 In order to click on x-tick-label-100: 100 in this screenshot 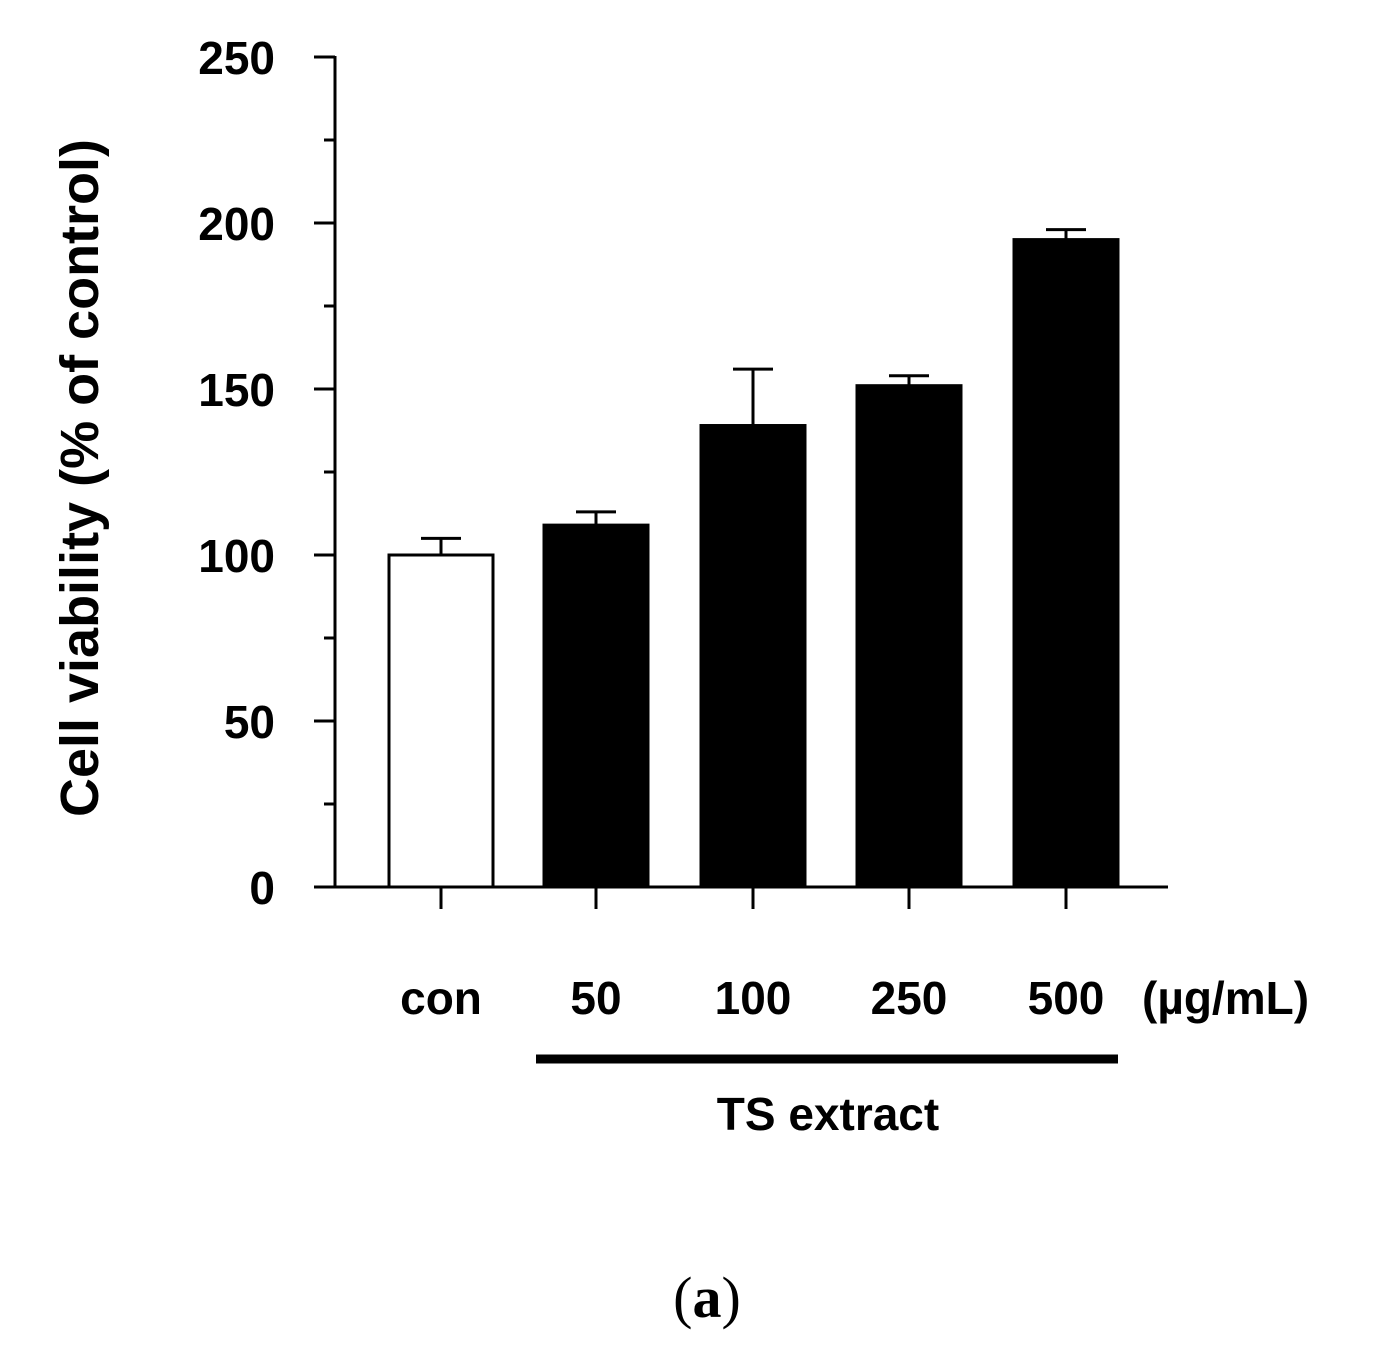, I will do `click(753, 998)`.